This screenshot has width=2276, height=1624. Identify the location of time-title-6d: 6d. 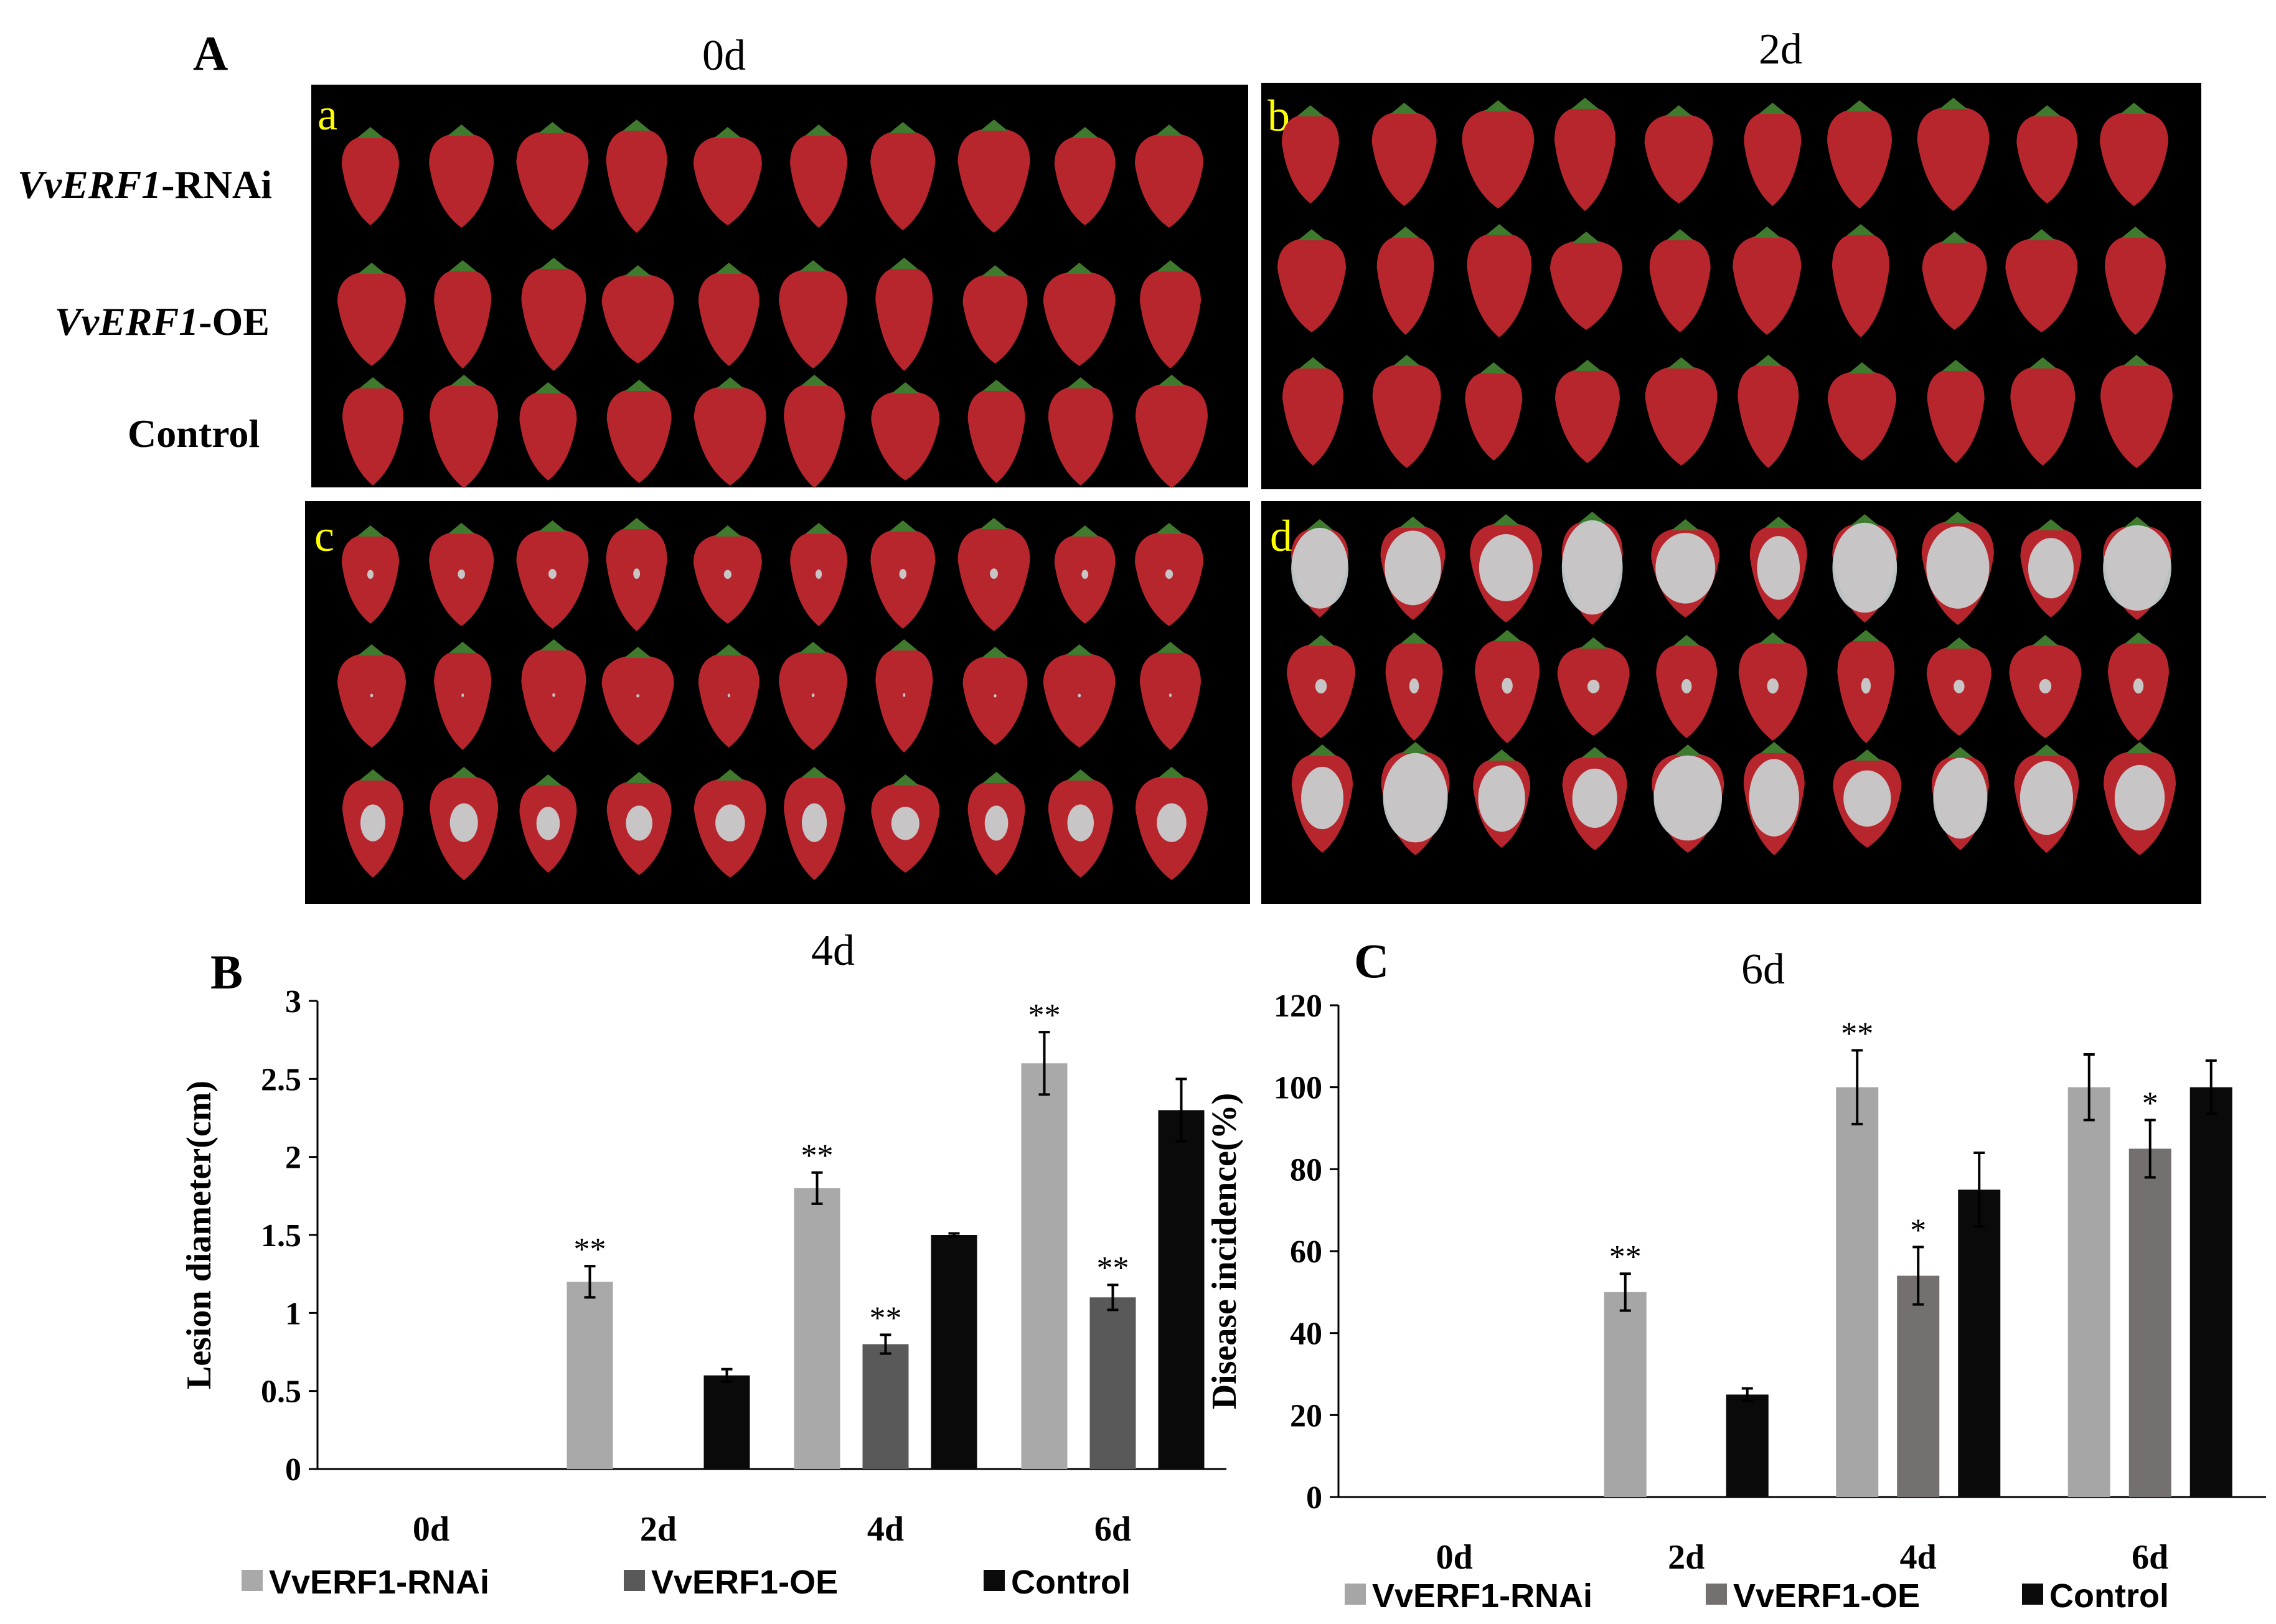
(1763, 969).